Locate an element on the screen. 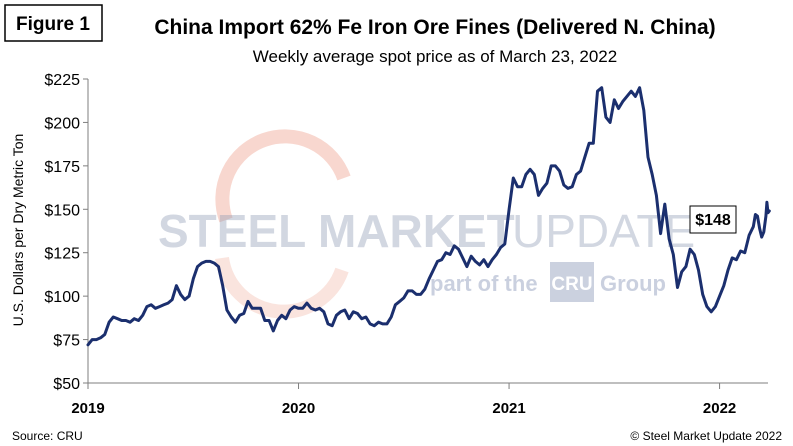  x-tick-label: 2020 is located at coordinates (298, 408).